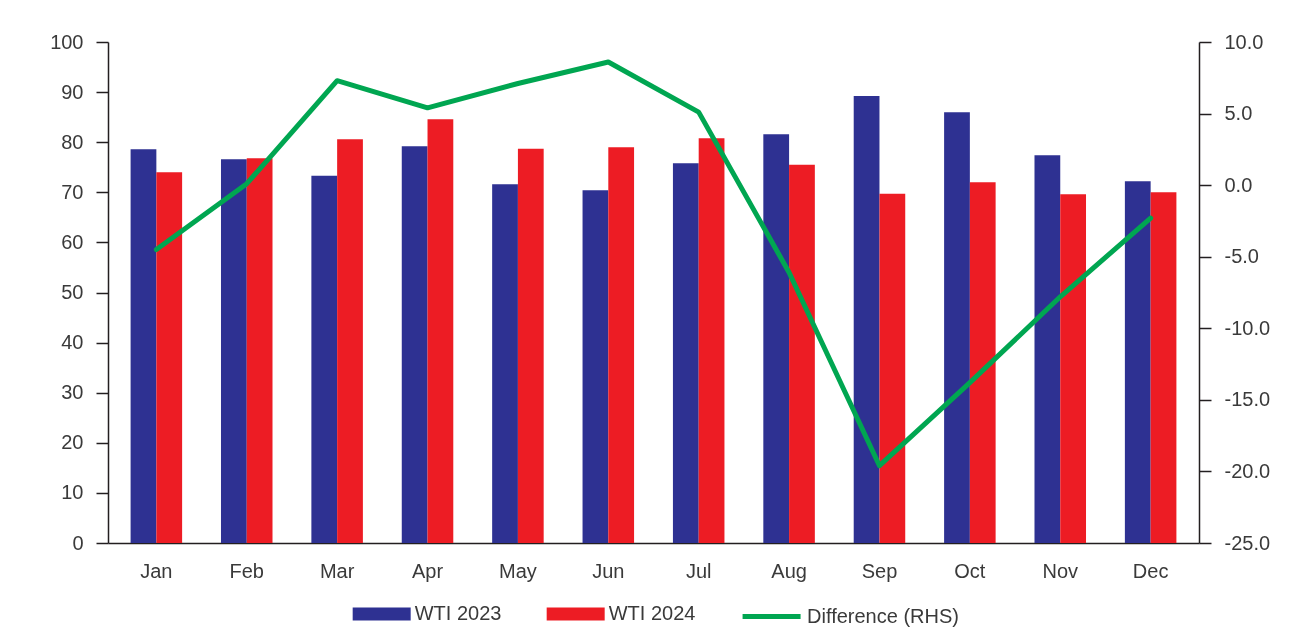 This screenshot has height=641, width=1297. Describe the element at coordinates (72, 241) in the screenshot. I see `y-tick-label: 60` at that location.